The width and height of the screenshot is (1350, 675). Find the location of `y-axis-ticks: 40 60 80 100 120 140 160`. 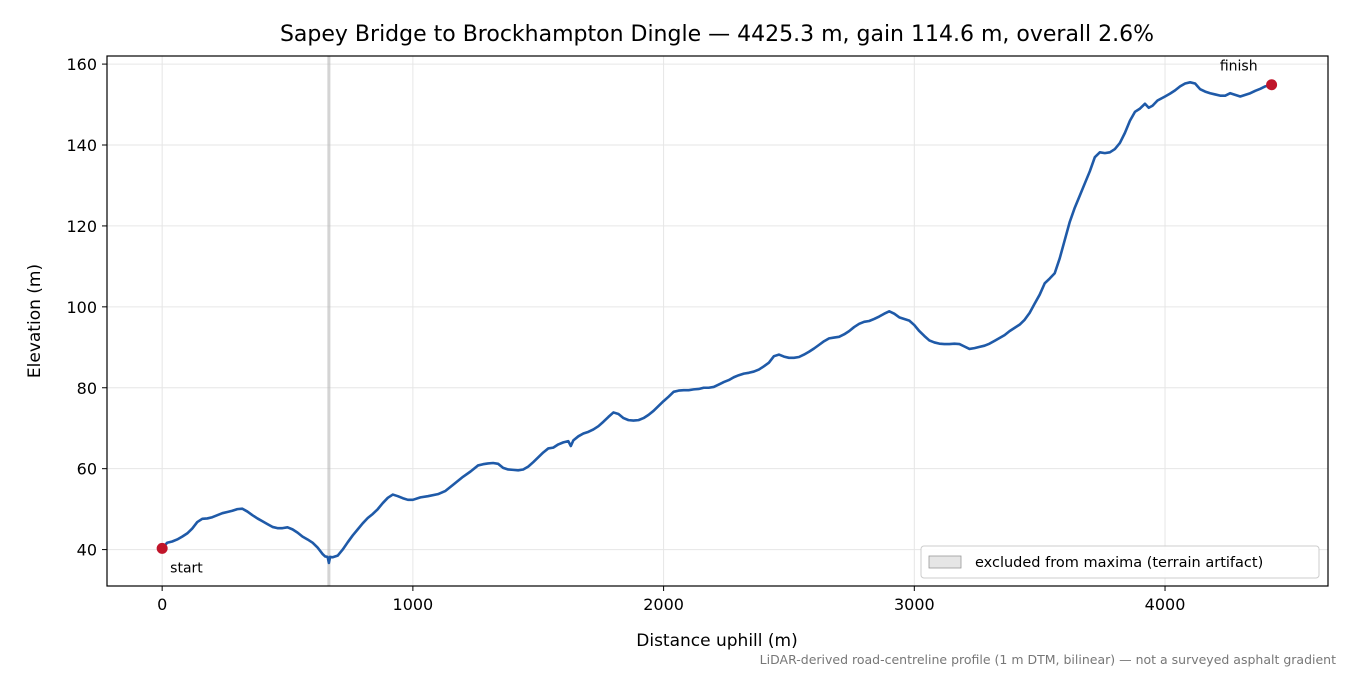

y-axis-ticks: 40 60 80 100 120 140 160 is located at coordinates (86, 307).